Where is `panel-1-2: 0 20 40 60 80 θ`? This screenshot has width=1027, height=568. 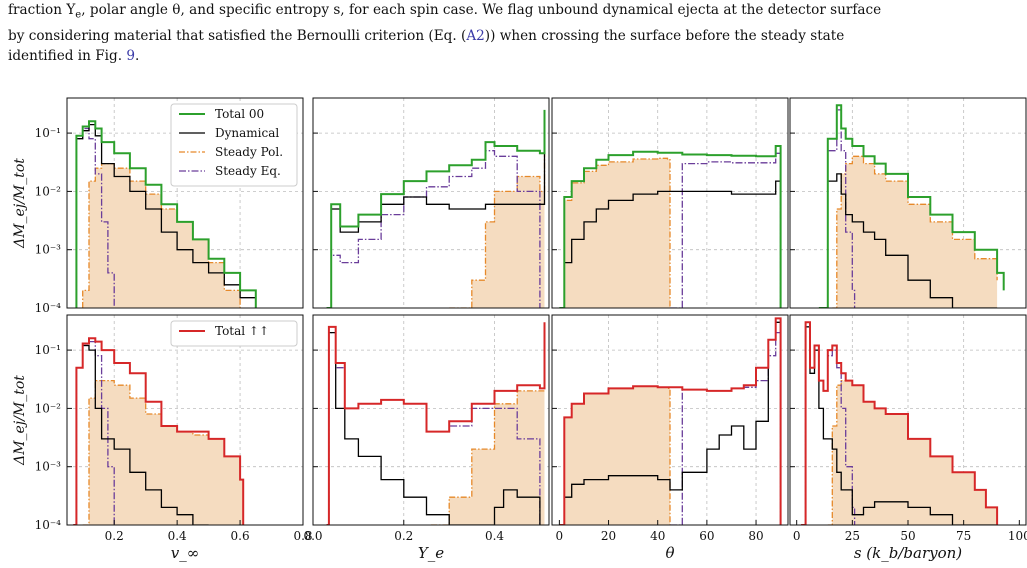 panel-1-2: 0 20 40 60 80 θ is located at coordinates (670, 438).